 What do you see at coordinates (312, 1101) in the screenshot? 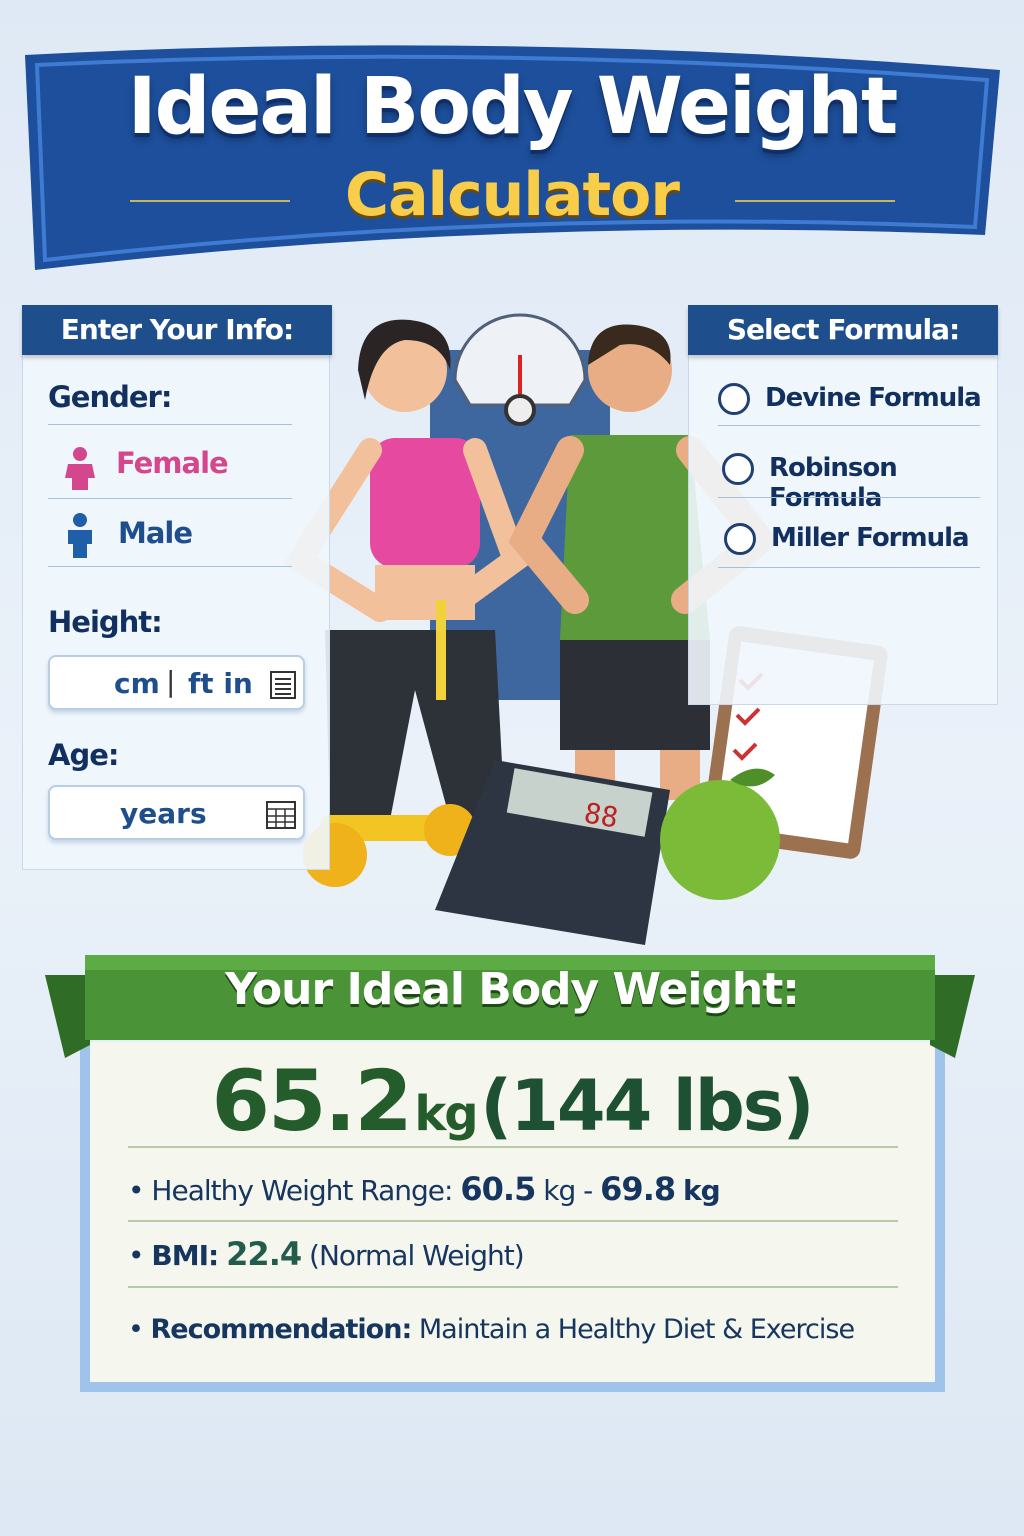
I see `weight-kg: 65.2` at bounding box center [312, 1101].